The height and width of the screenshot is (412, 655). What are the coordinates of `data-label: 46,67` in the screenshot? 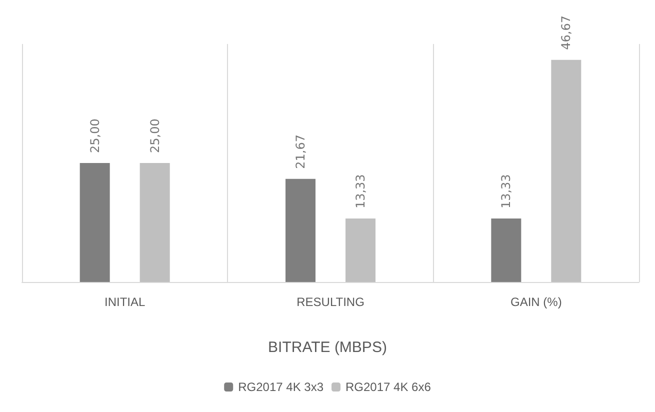 It's located at (566, 32).